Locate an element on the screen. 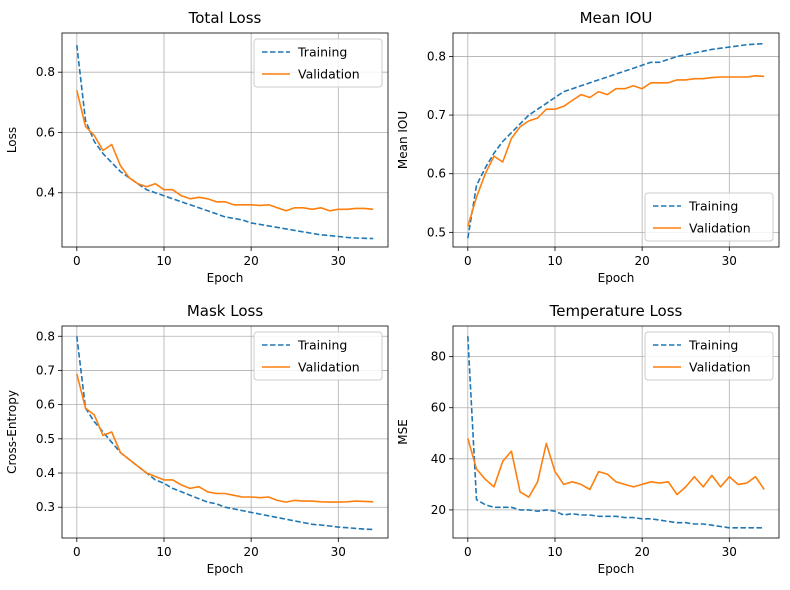 The width and height of the screenshot is (790, 590). y-axis-label: MSE is located at coordinates (403, 432).